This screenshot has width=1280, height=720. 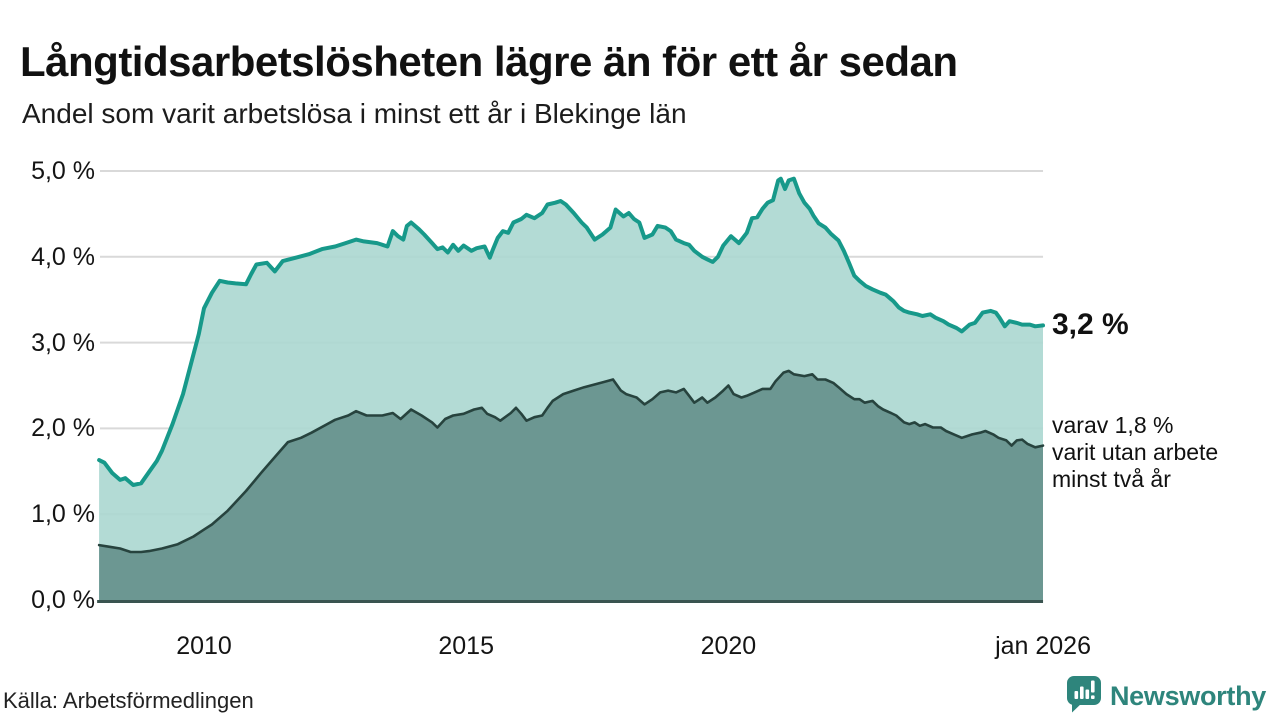 I want to click on secondary-annotation-line-3: minst två år, so click(x=1111, y=479).